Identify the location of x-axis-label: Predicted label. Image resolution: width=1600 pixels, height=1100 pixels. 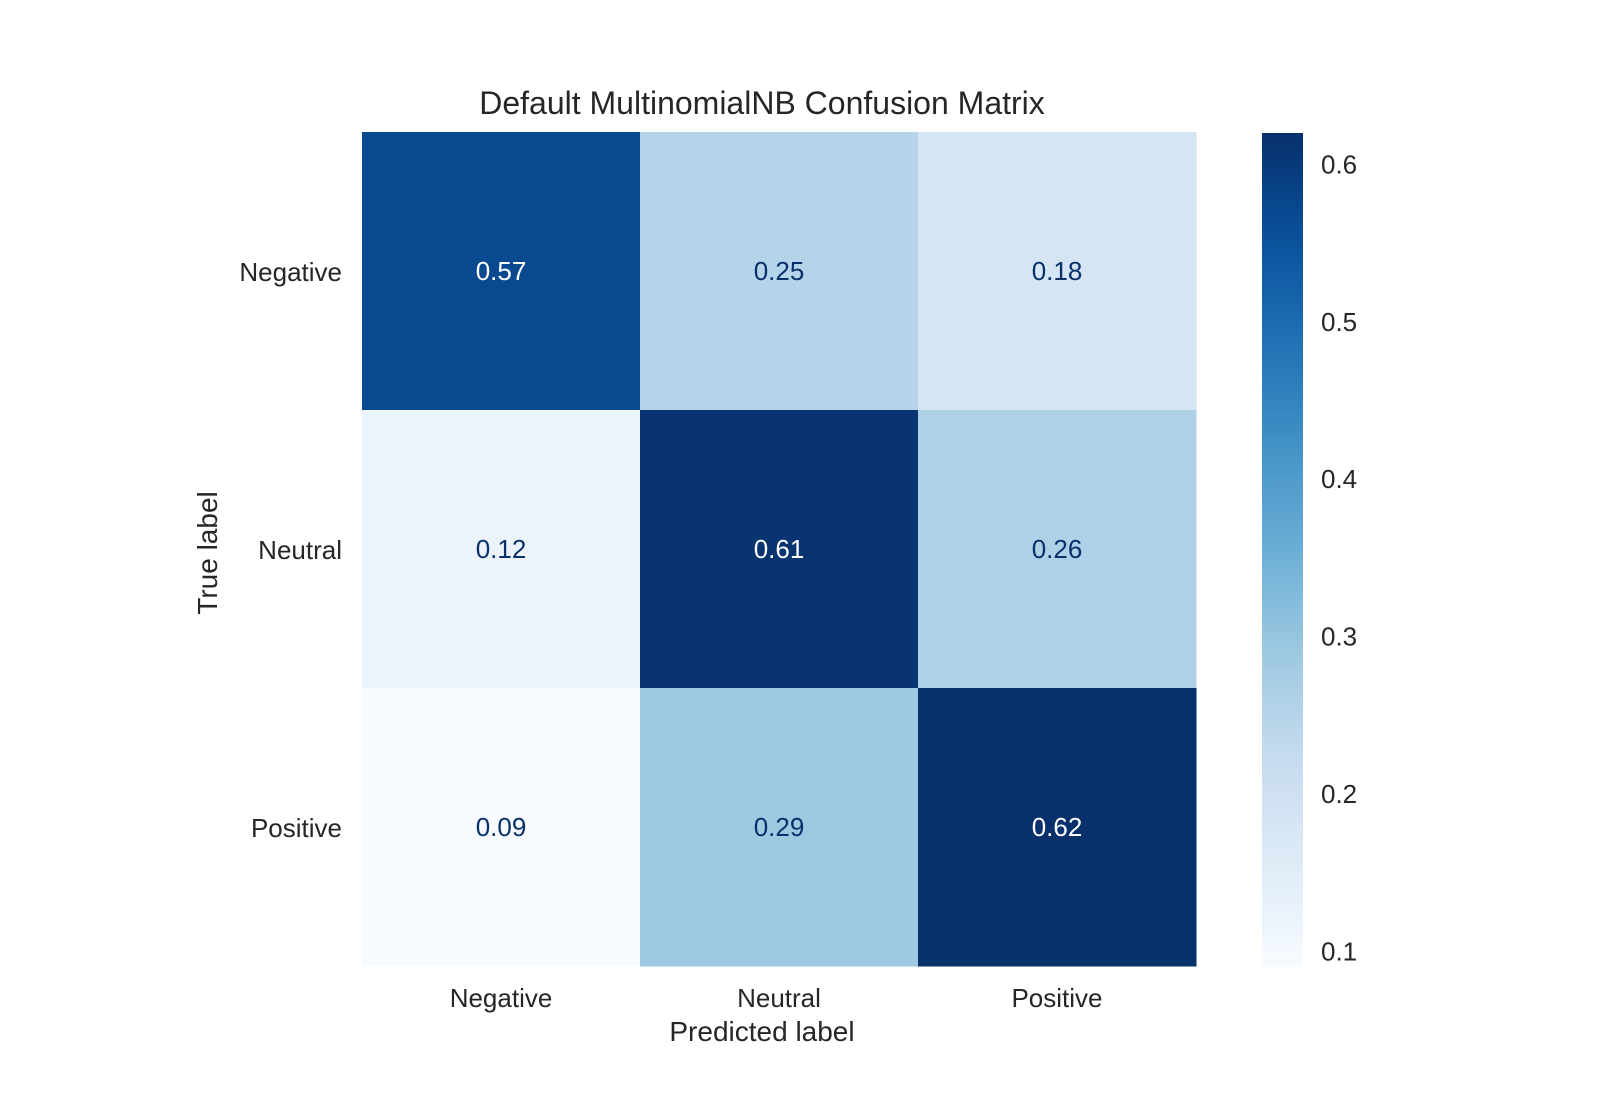
(761, 1031).